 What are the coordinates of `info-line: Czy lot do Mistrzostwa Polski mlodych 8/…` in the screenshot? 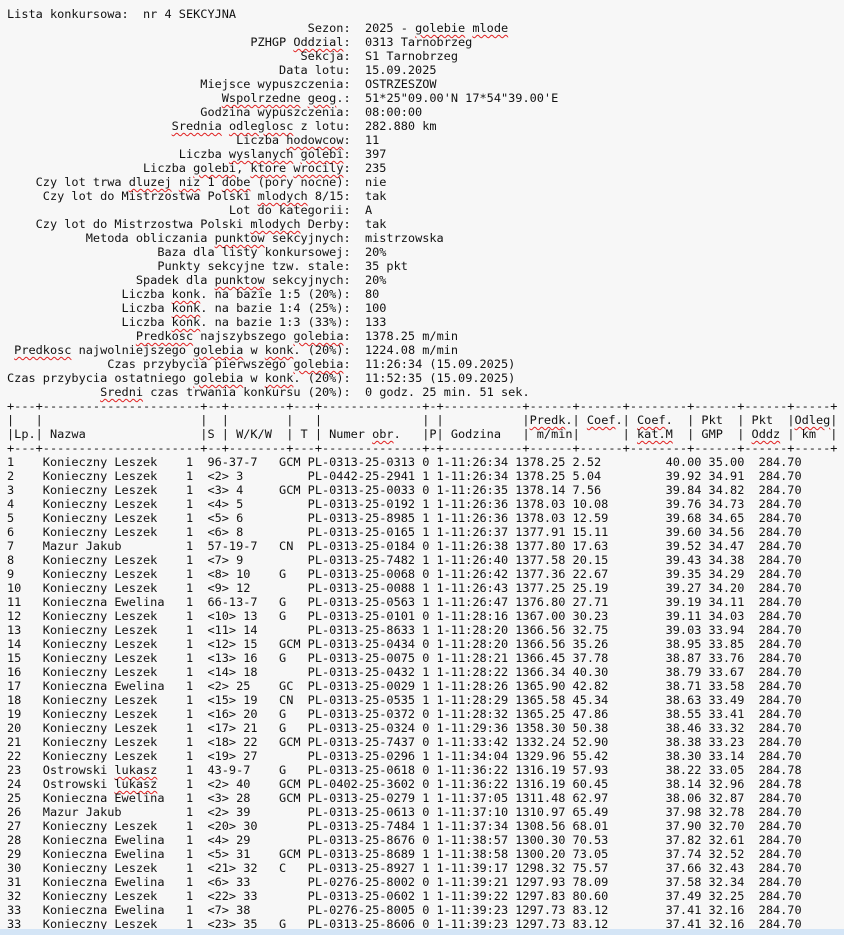 It's located at (197, 196).